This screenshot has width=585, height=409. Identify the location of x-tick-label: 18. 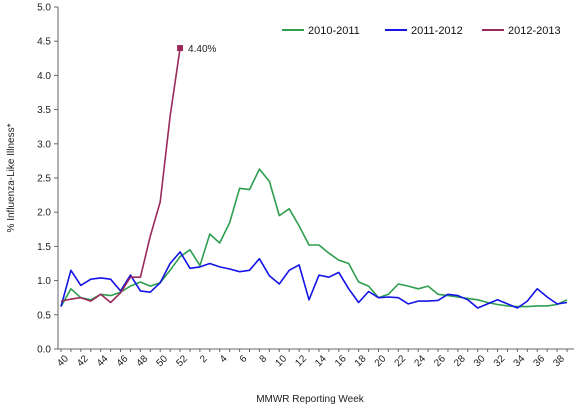
(361, 361).